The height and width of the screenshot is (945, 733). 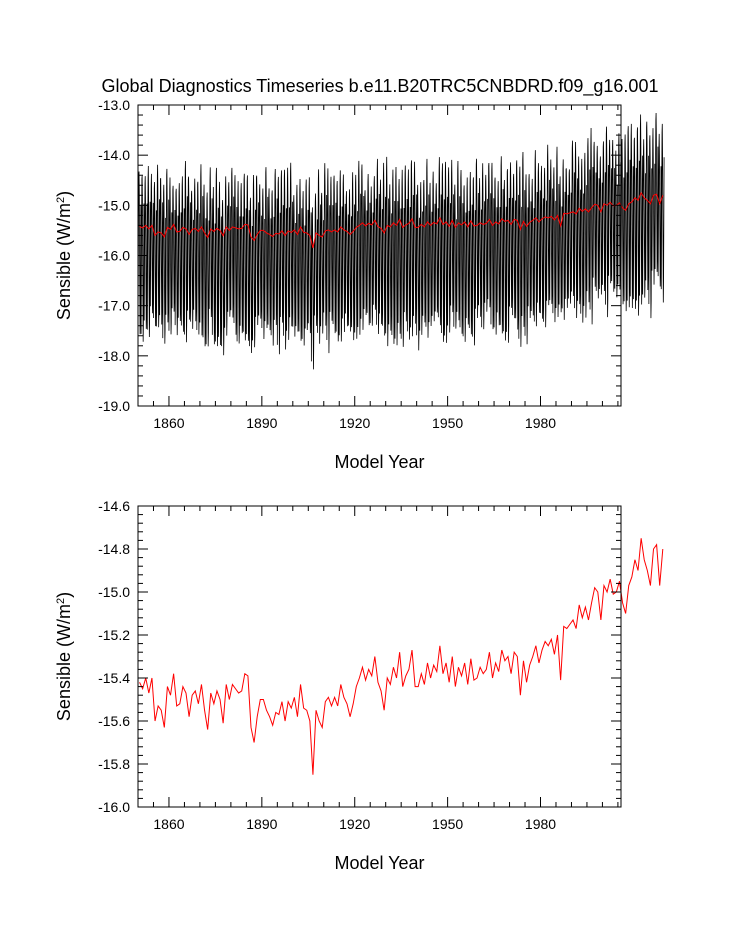 What do you see at coordinates (540, 423) in the screenshot?
I see `top-x-tick-label: 1980` at bounding box center [540, 423].